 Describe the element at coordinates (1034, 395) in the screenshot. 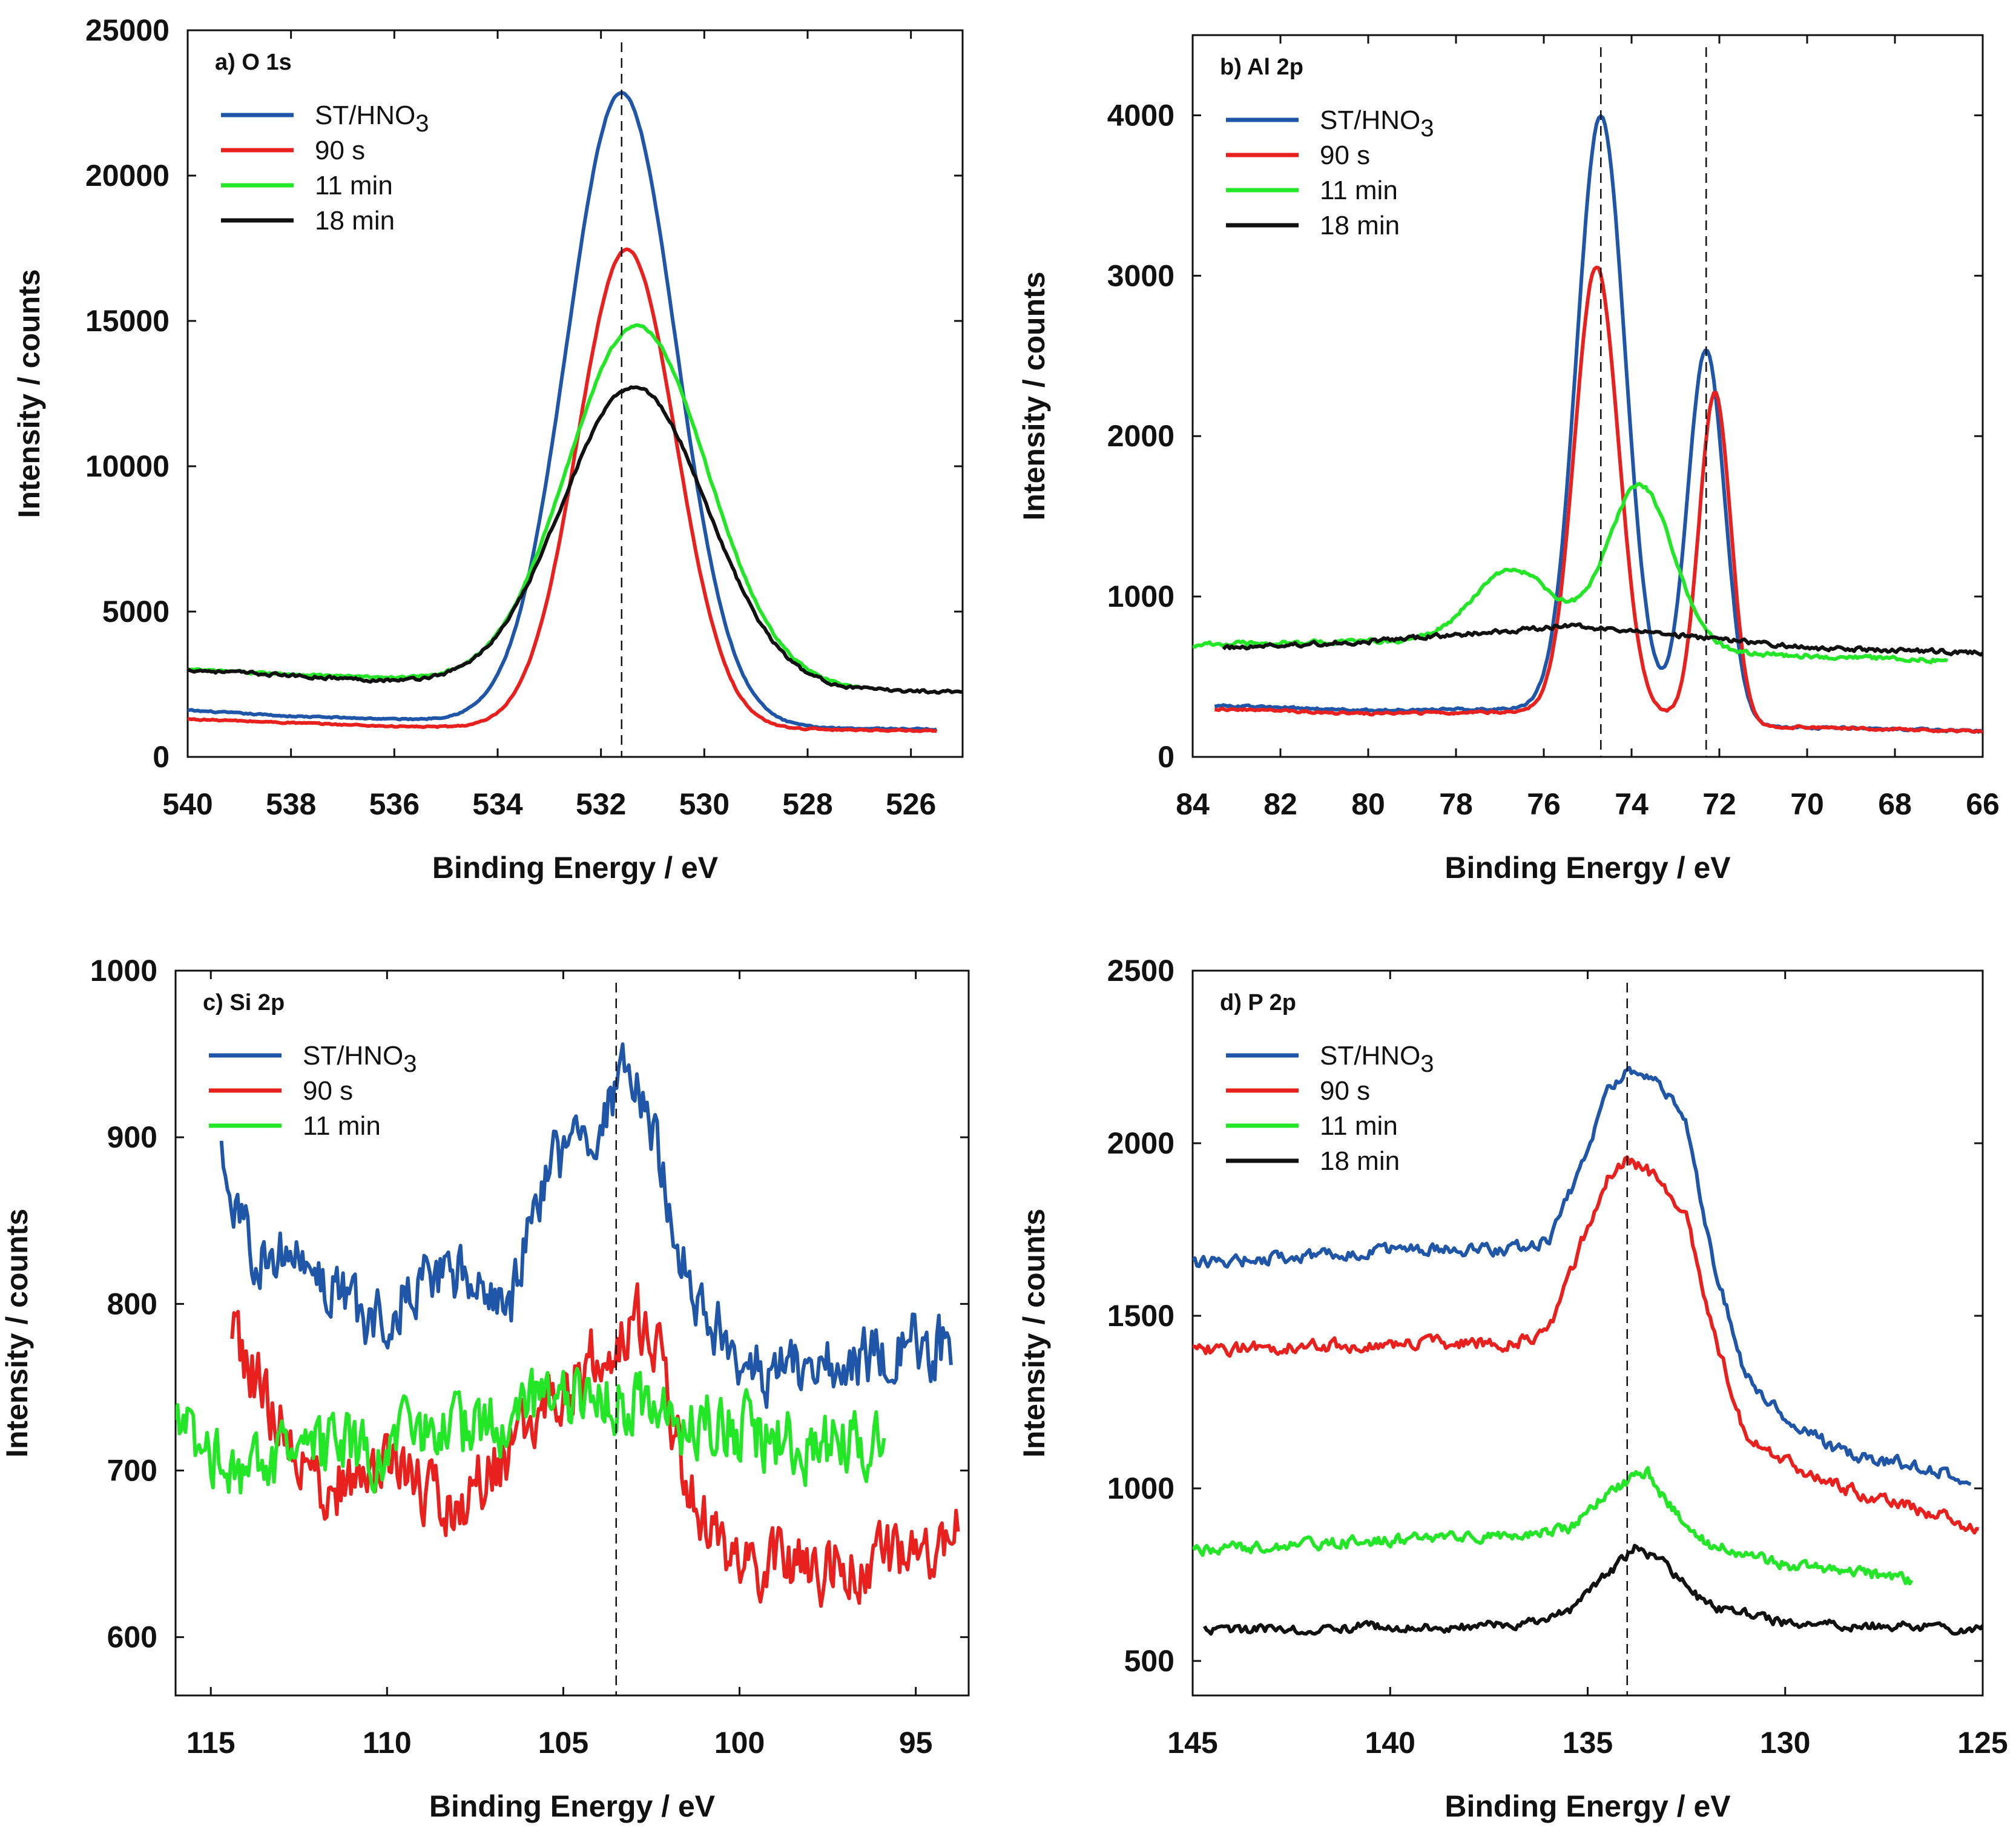

I see `y-axis-title-b: Intensity / counts` at that location.